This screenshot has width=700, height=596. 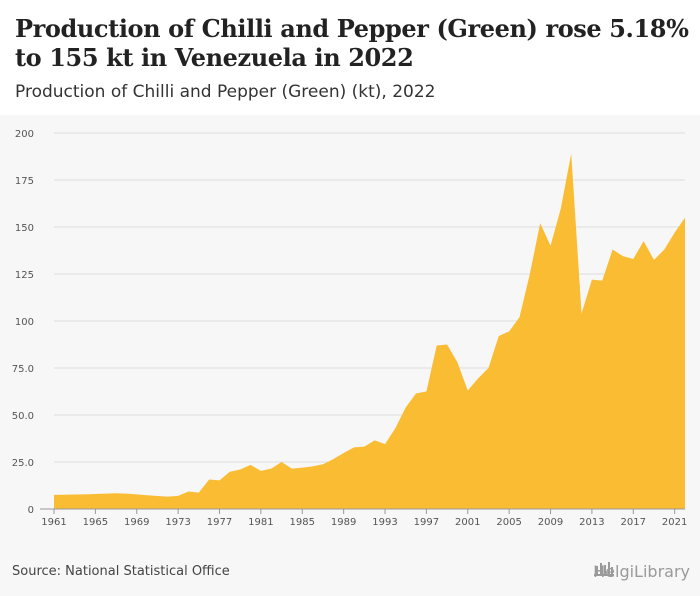 What do you see at coordinates (260, 522) in the screenshot?
I see `x-tick-label: 1981` at bounding box center [260, 522].